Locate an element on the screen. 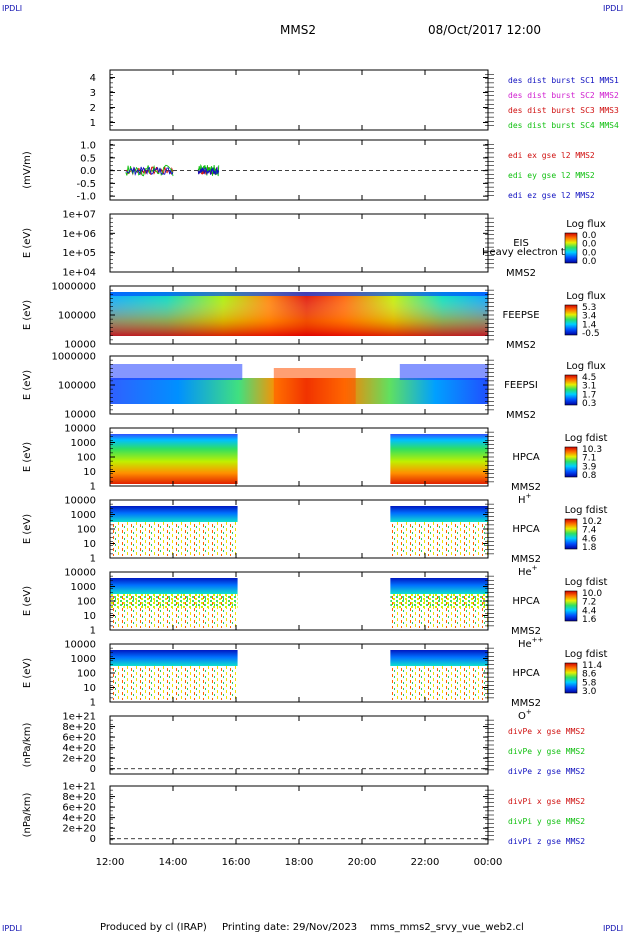 This screenshot has width=630, height=934. colorbar-tick: 7.2 is located at coordinates (589, 603).